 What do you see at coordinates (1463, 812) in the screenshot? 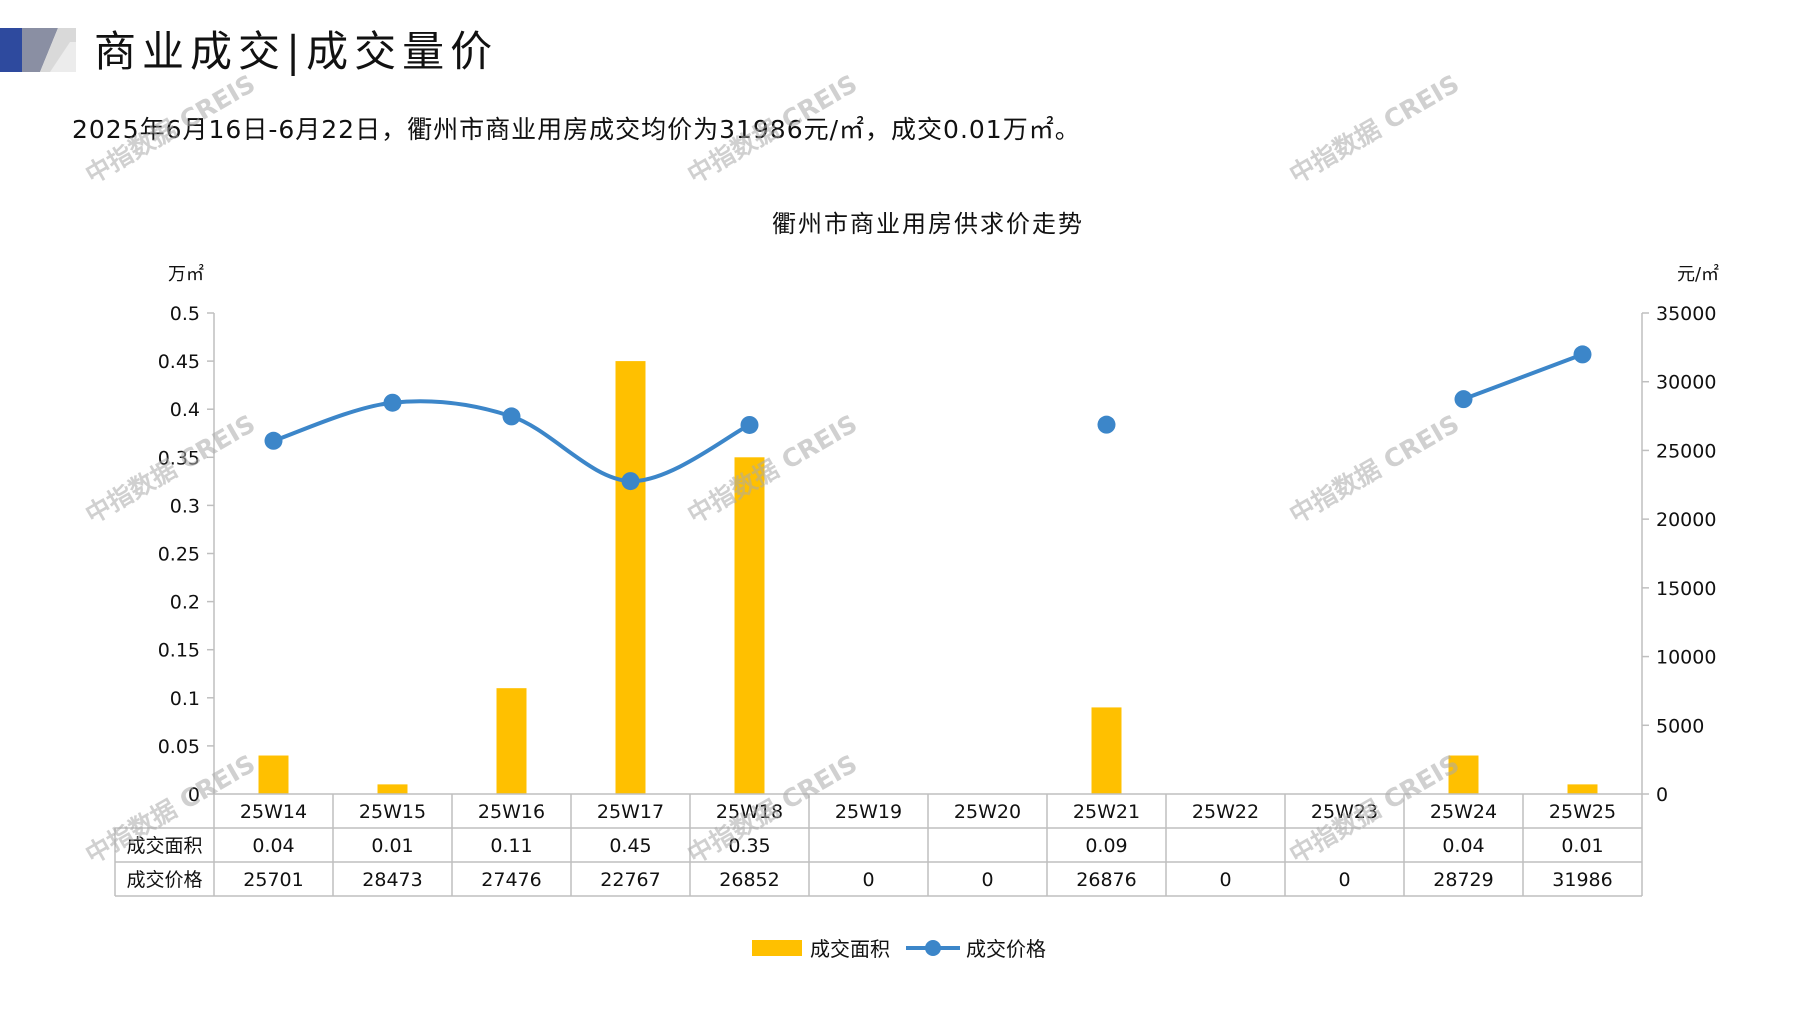
I see `x-tick-label: 25W24` at bounding box center [1463, 812].